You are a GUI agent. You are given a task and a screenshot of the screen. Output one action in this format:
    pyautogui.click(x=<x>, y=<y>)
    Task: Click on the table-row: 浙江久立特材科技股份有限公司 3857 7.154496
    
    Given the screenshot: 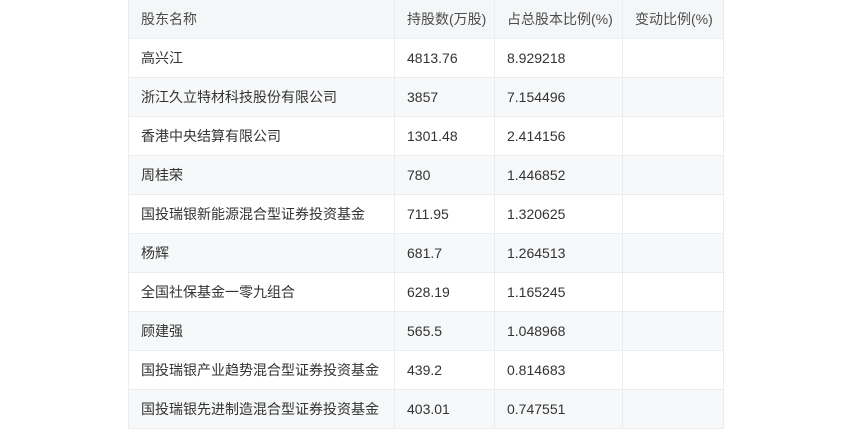 What is the action you would take?
    pyautogui.click(x=426, y=97)
    